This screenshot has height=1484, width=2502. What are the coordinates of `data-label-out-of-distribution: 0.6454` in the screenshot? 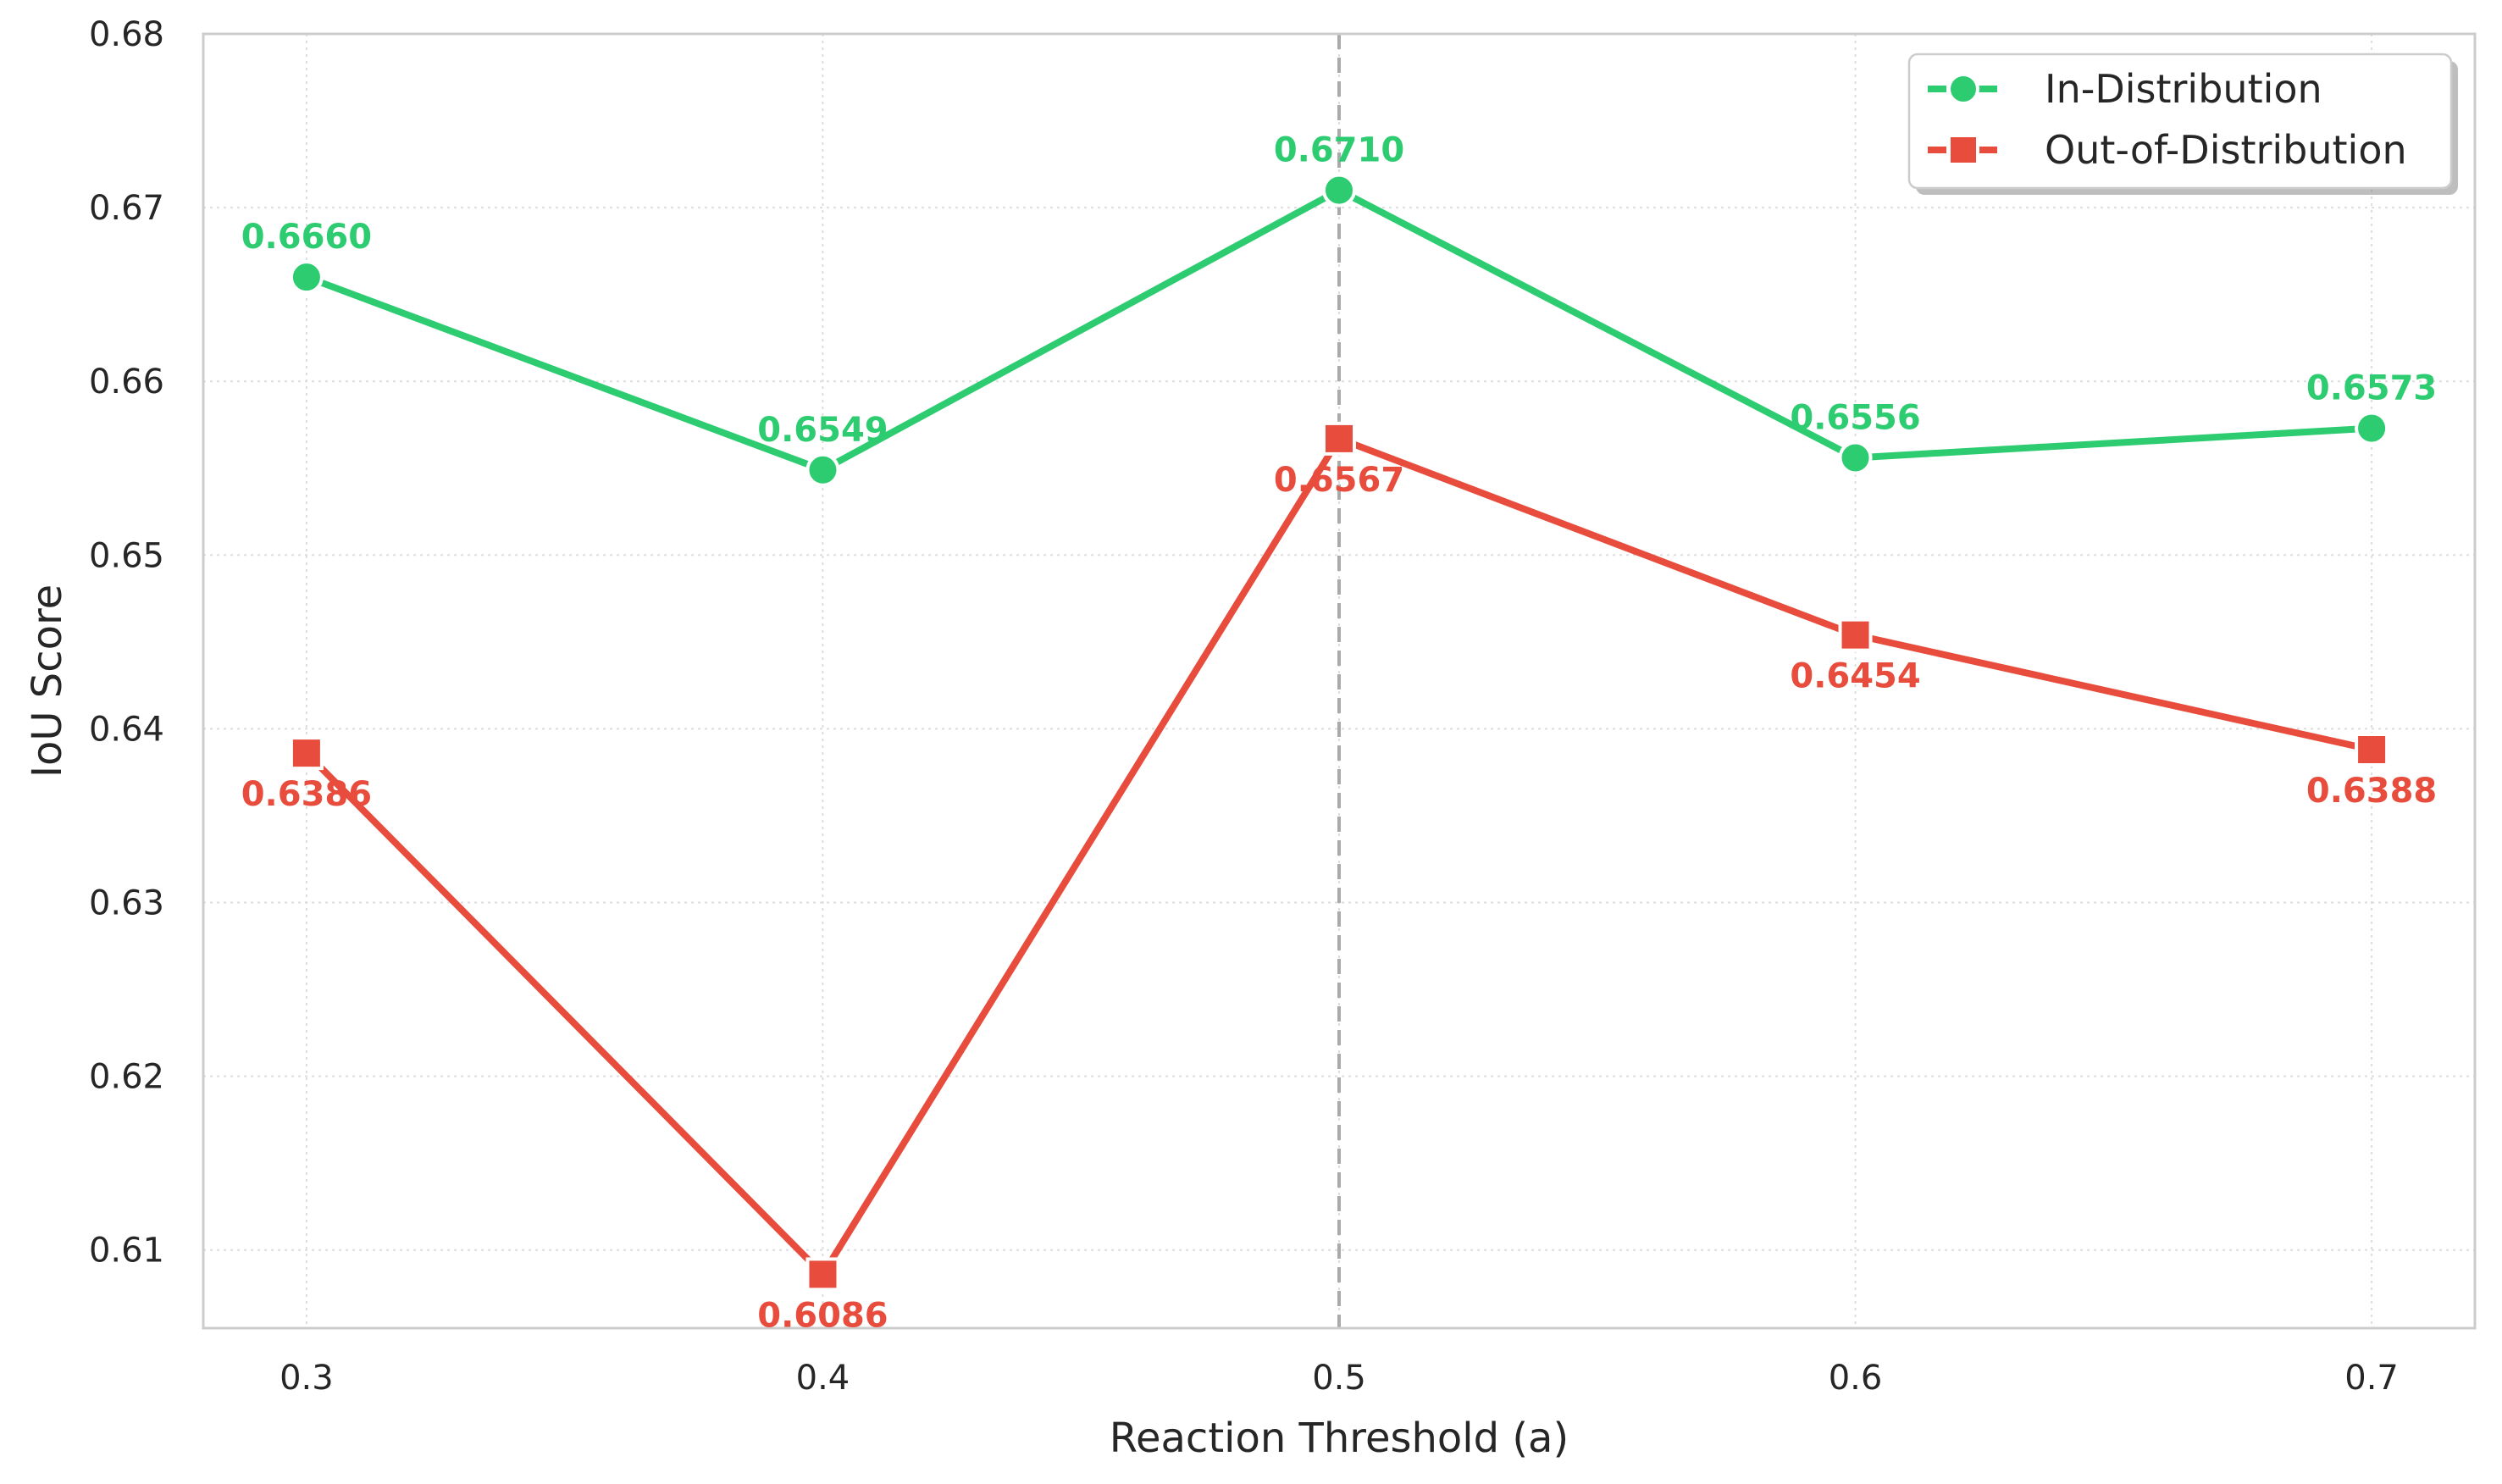 It's located at (1855, 676).